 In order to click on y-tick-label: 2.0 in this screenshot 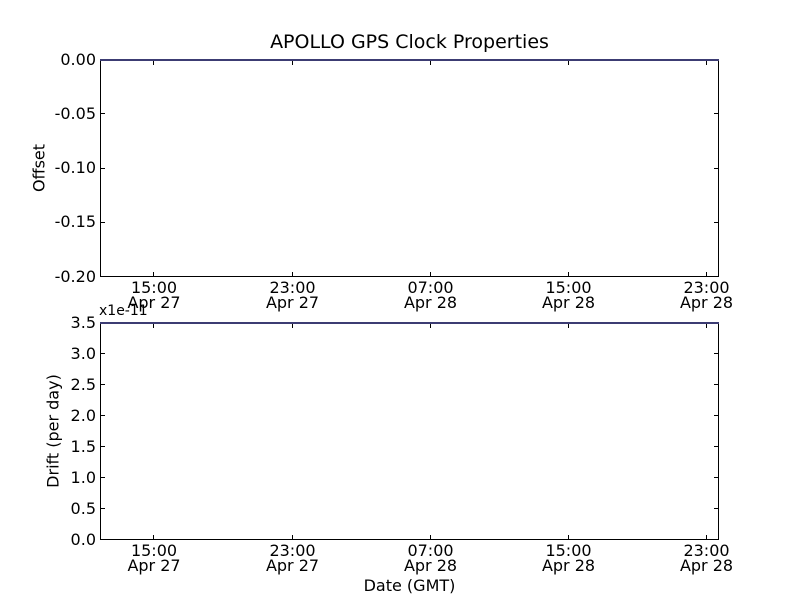, I will do `click(83, 415)`.